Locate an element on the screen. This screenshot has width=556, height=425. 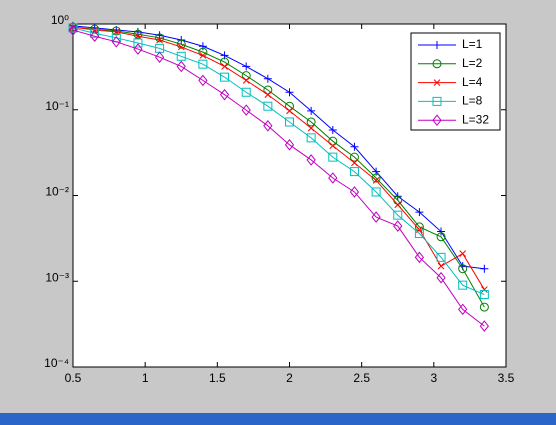
y-tick-label: 10⁻² is located at coordinates (57, 192).